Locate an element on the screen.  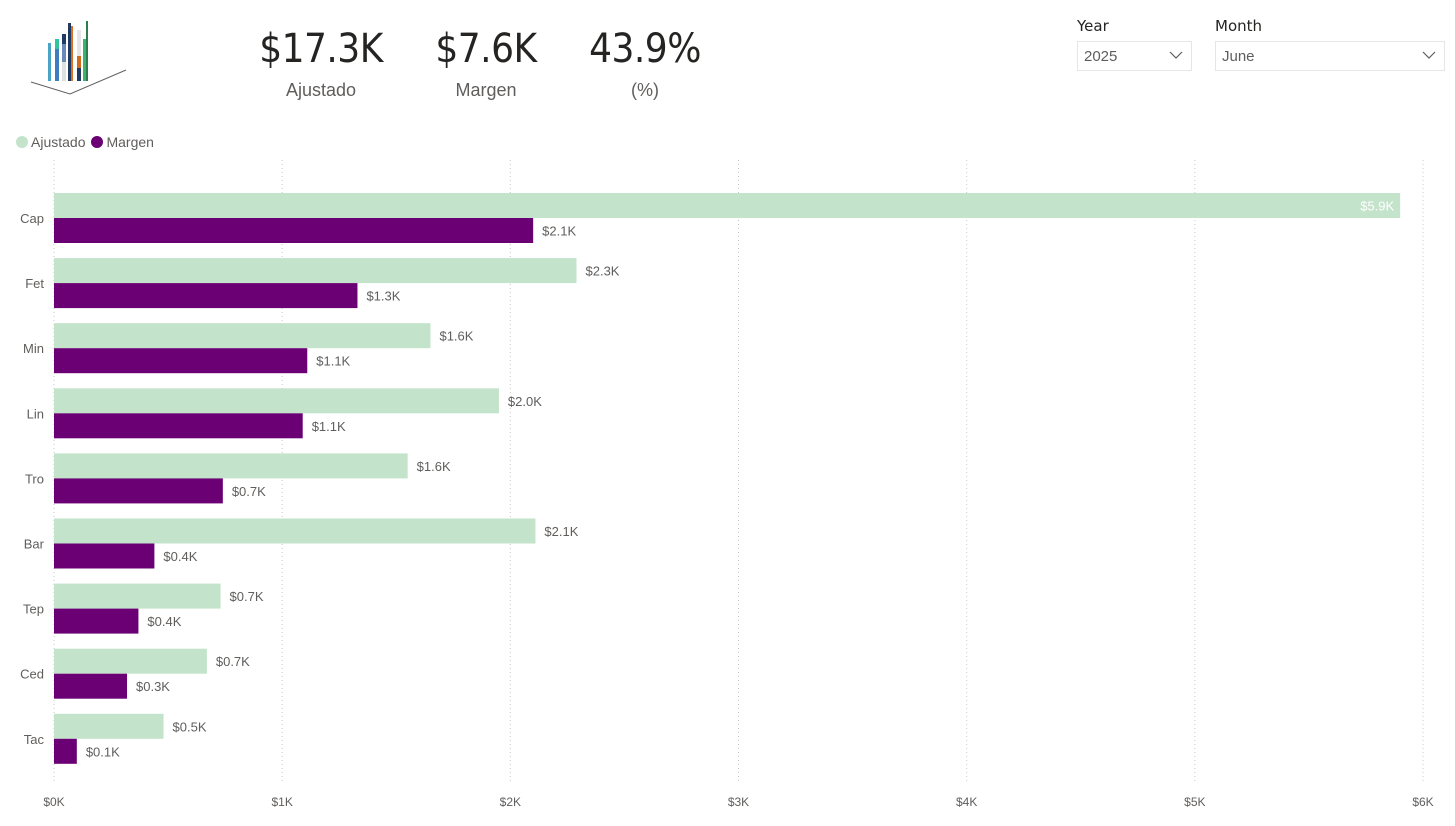
report-logo is located at coordinates (78, 56).